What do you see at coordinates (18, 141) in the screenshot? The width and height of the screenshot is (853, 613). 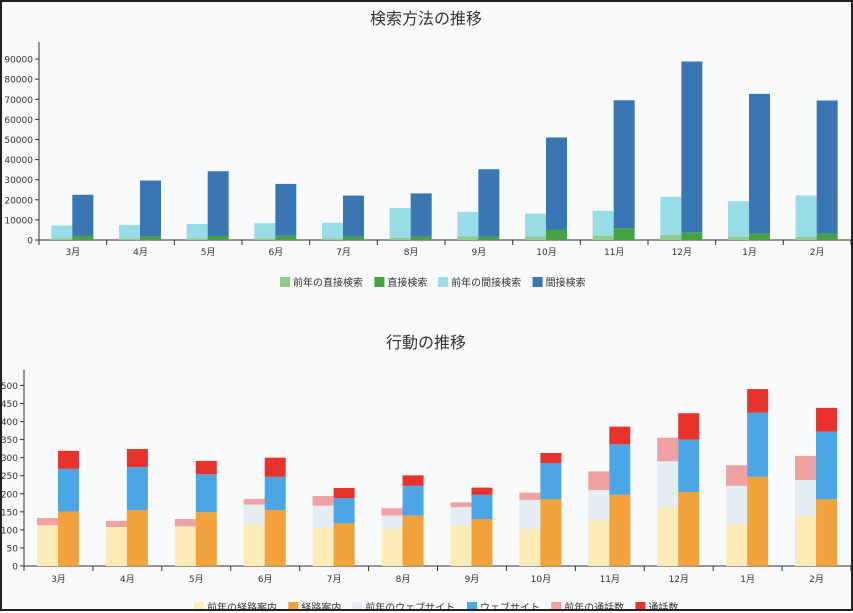 I see `y-tick-label: 50000` at bounding box center [18, 141].